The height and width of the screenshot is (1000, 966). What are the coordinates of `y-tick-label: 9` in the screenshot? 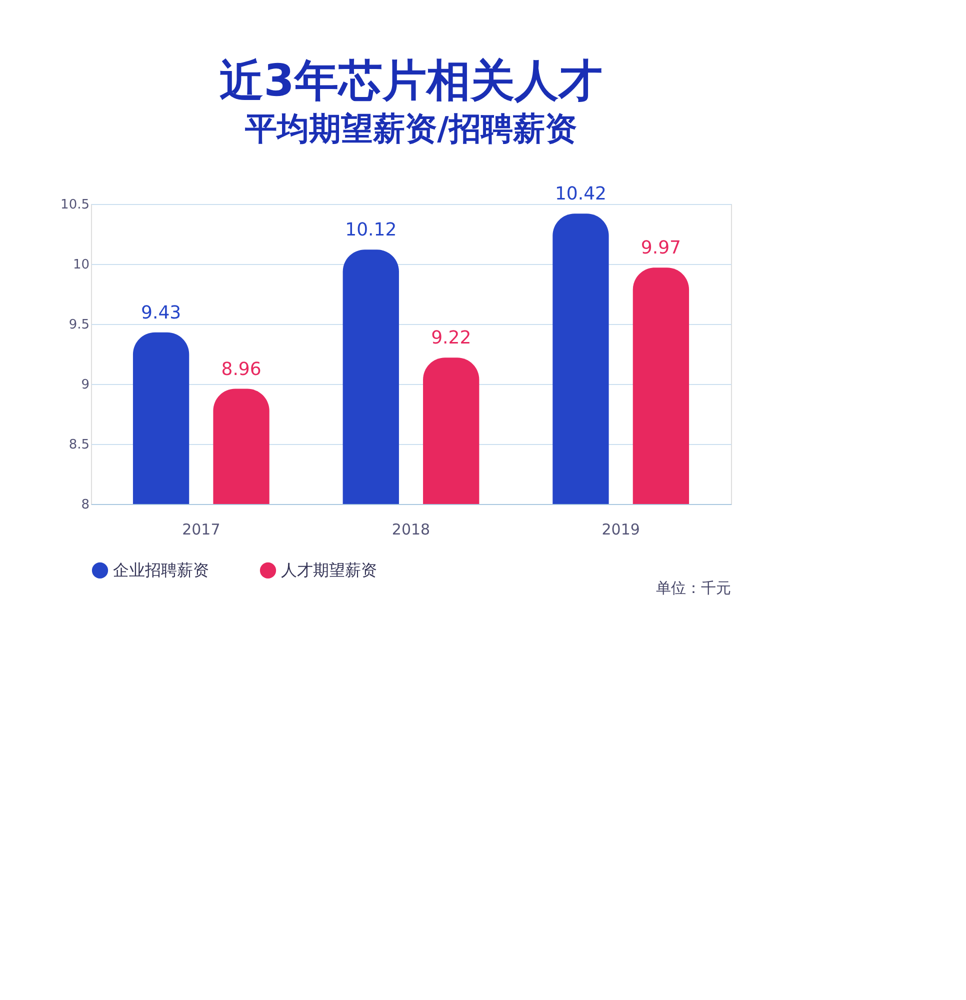 It's located at (85, 385).